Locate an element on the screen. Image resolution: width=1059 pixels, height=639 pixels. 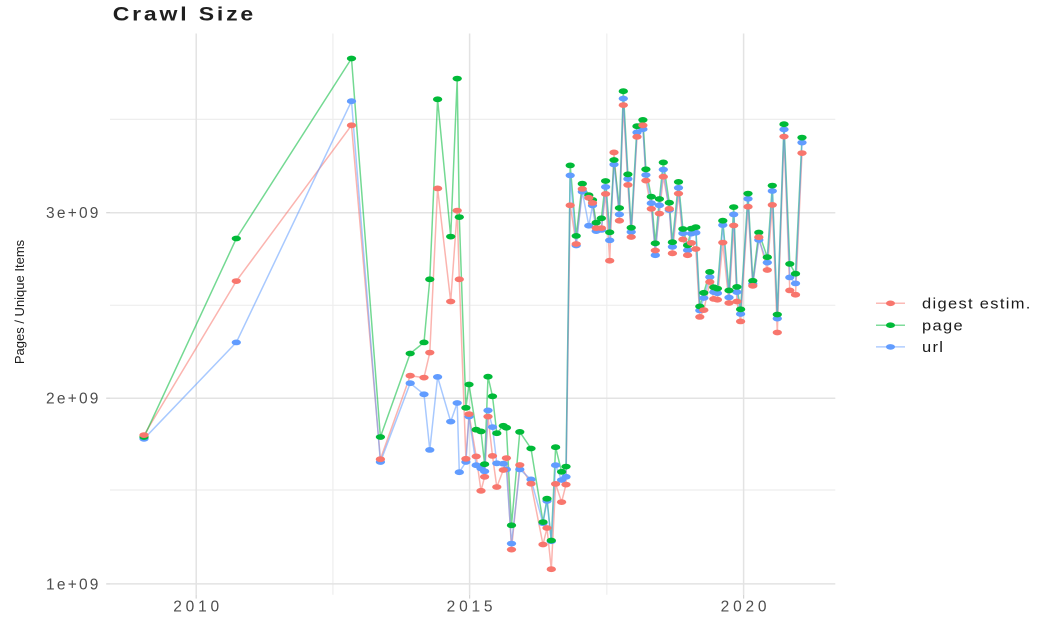
svg-text: page is located at coordinates (943, 326).